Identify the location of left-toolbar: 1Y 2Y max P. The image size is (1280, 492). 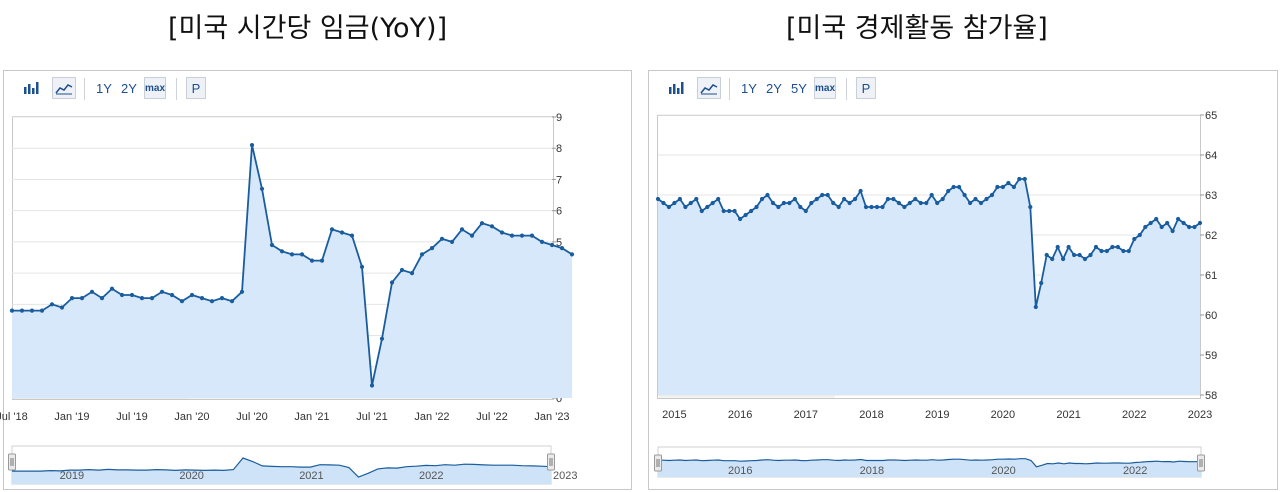
(317, 88).